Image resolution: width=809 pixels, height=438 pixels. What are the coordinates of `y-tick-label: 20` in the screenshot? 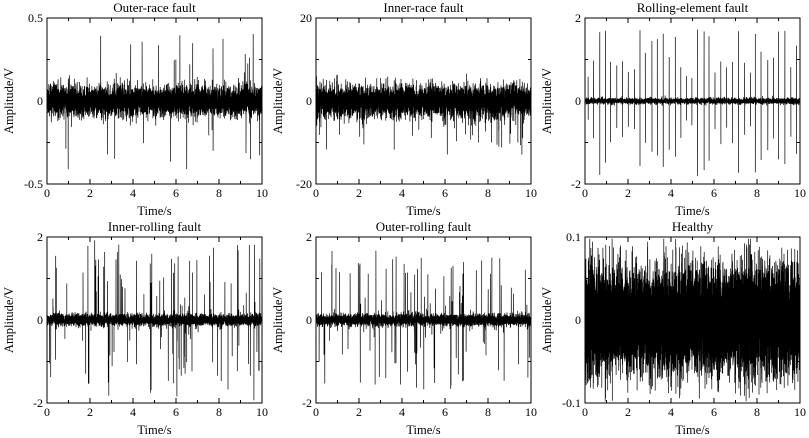 It's located at (306, 18).